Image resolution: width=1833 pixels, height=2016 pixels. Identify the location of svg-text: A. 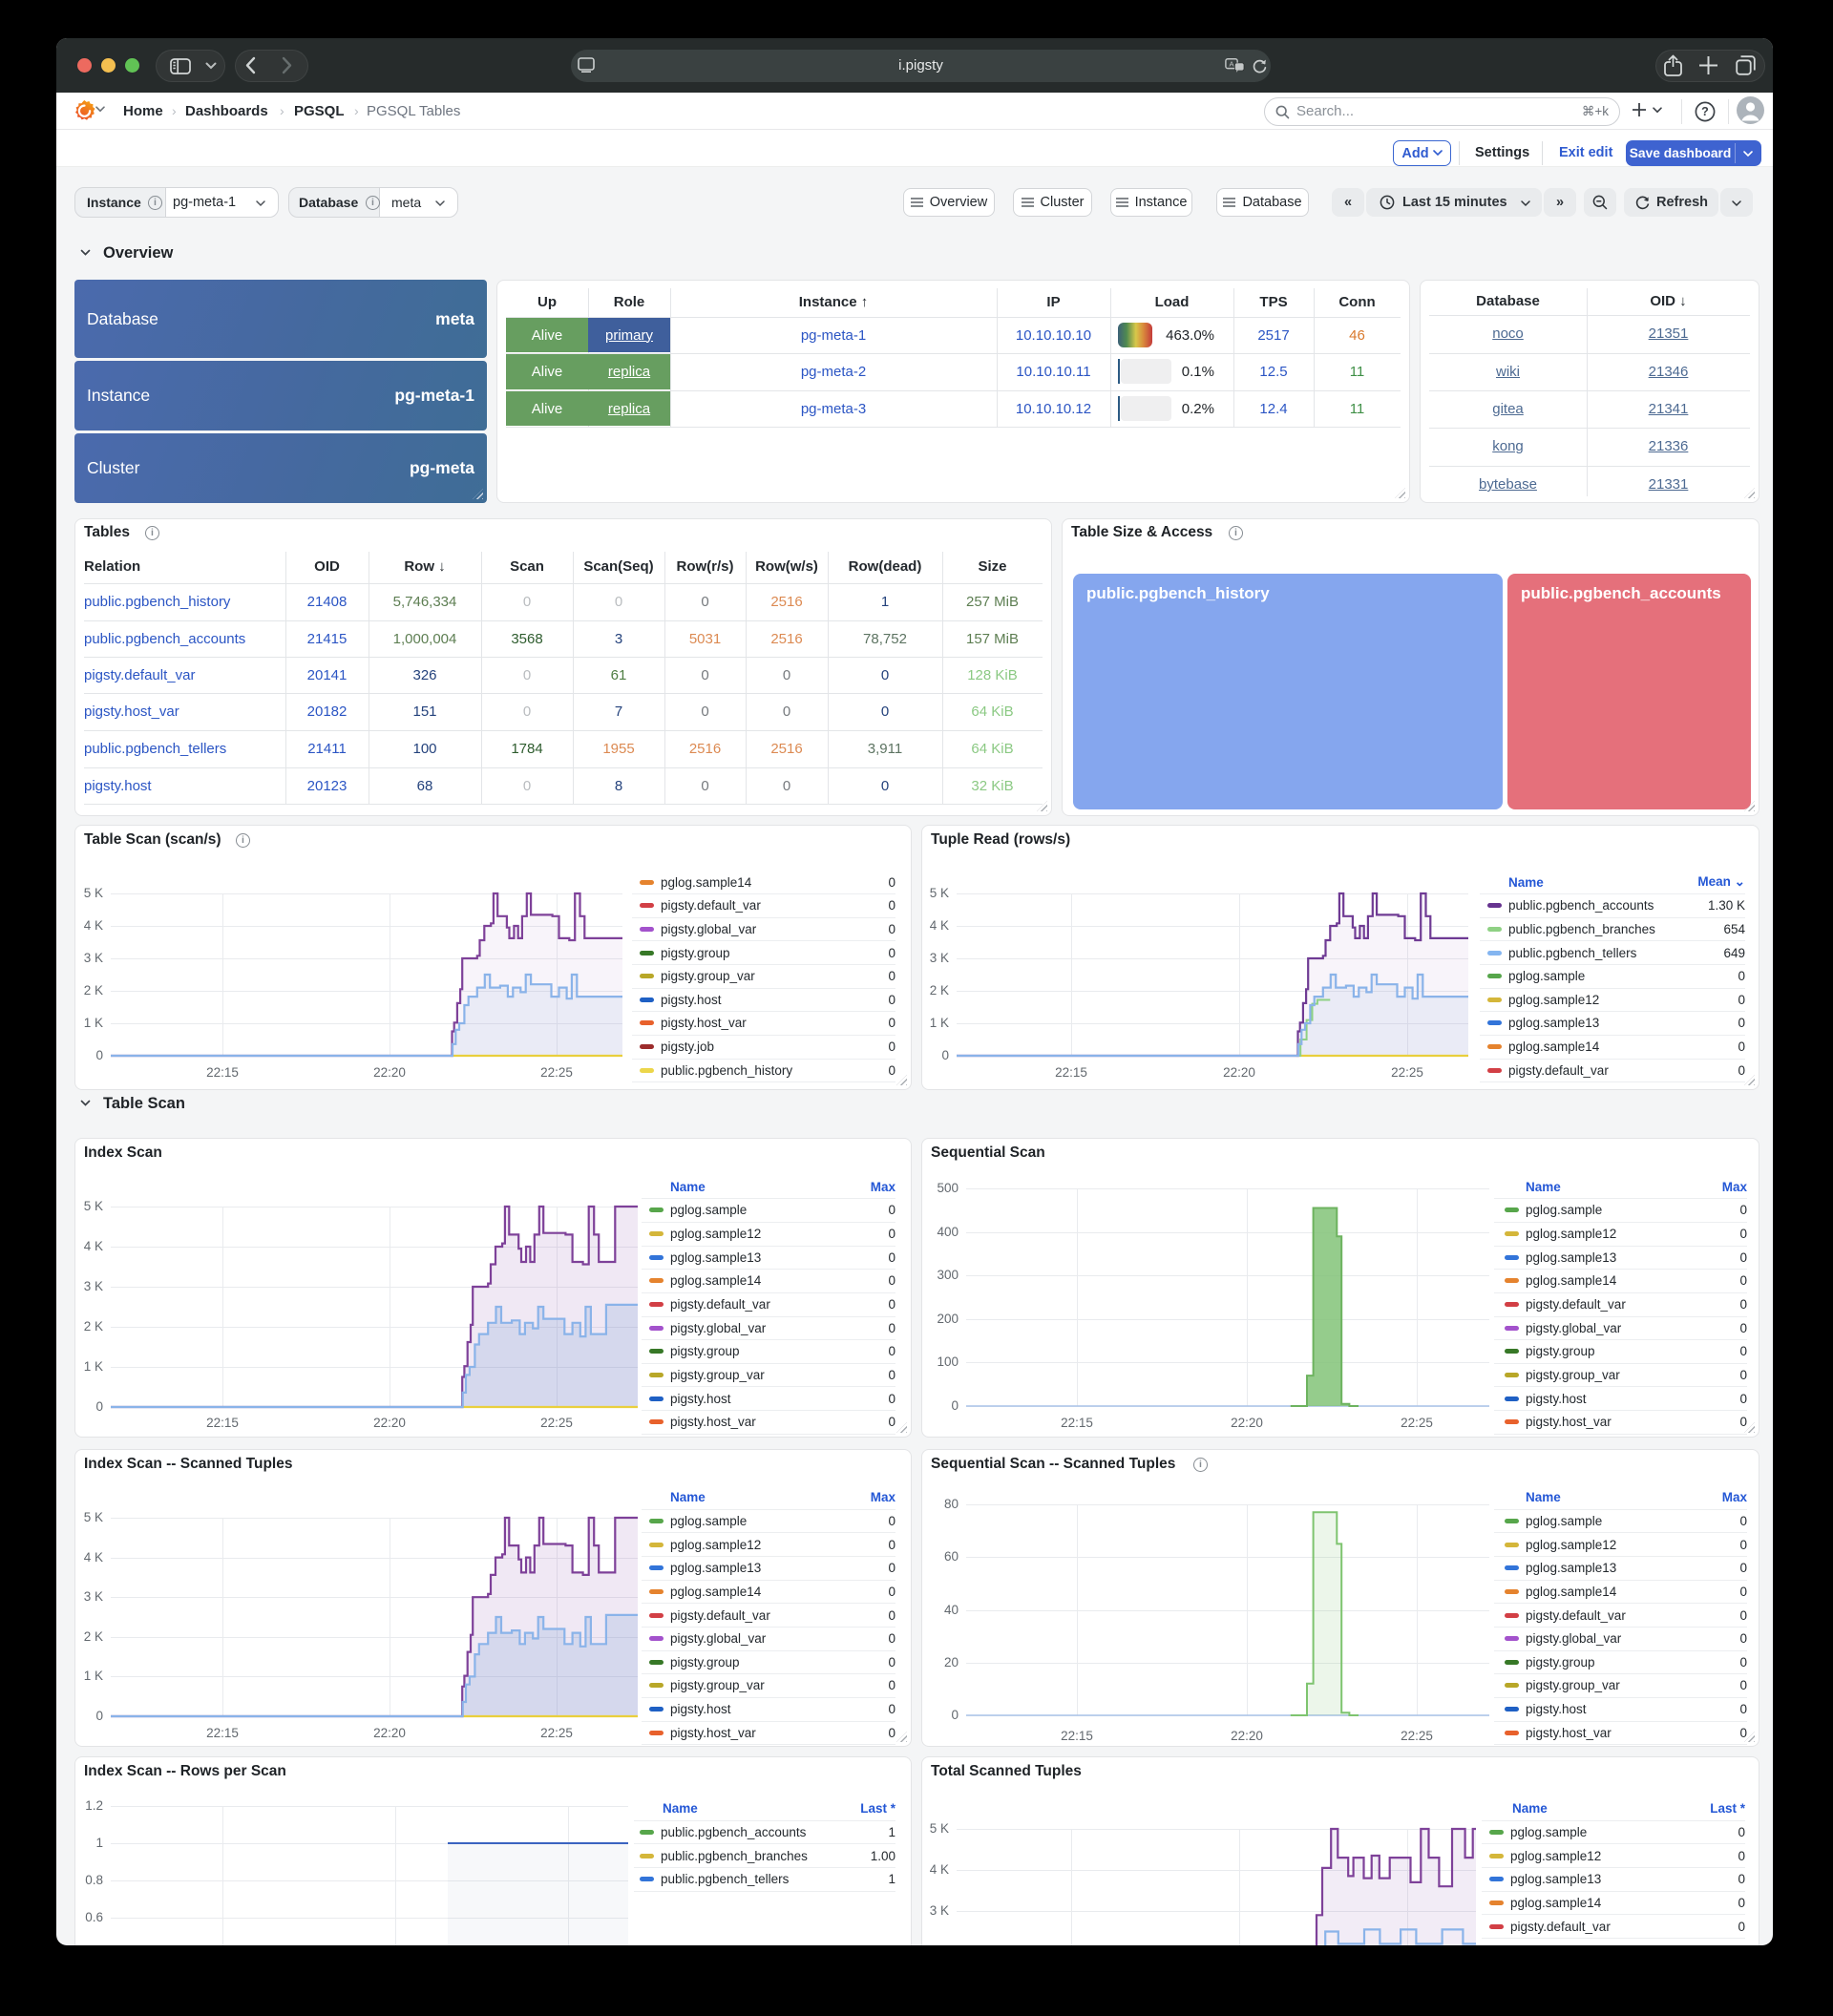
(1232, 64).